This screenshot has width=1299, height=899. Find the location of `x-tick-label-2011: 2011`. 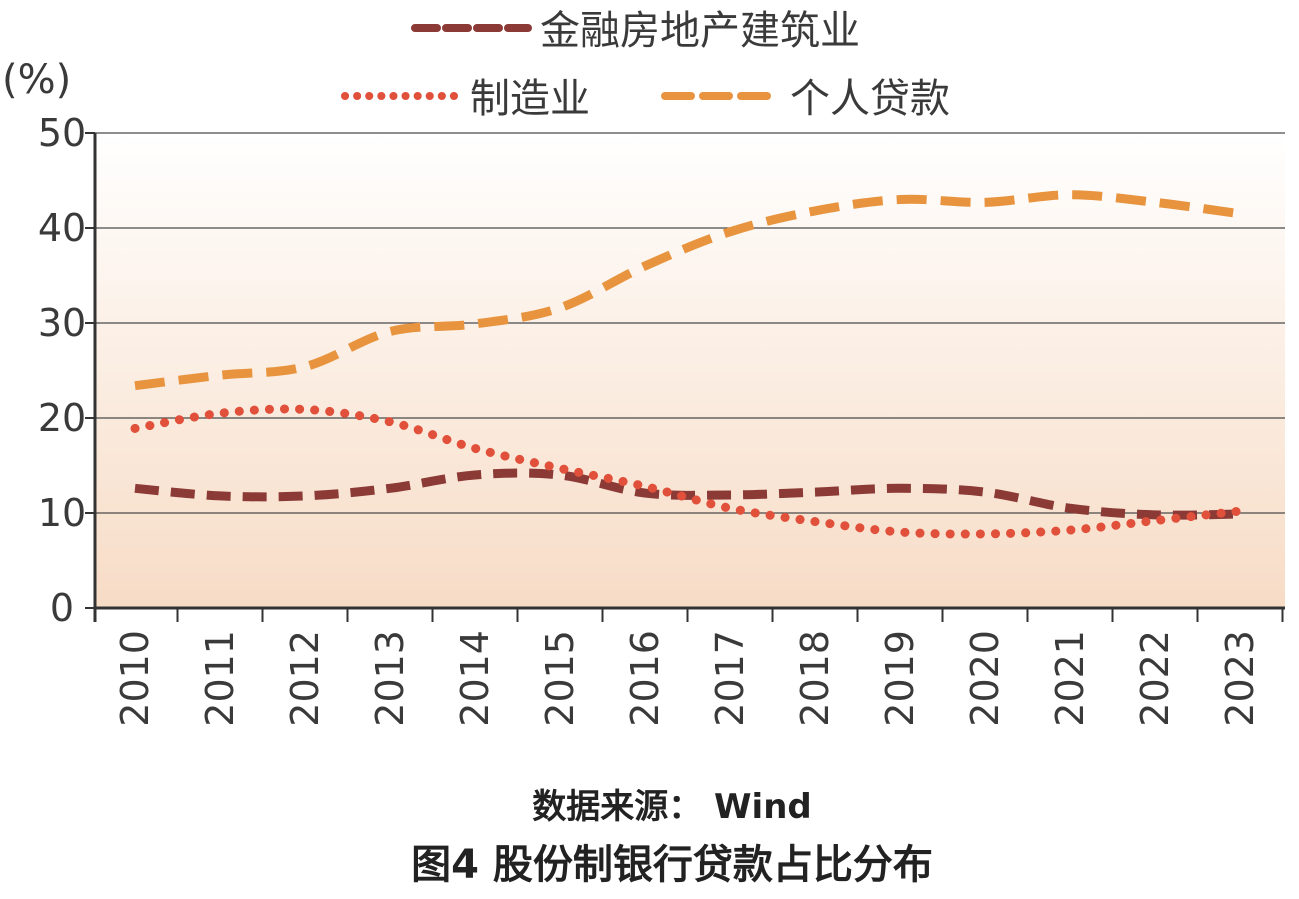

x-tick-label-2011: 2011 is located at coordinates (220, 678).